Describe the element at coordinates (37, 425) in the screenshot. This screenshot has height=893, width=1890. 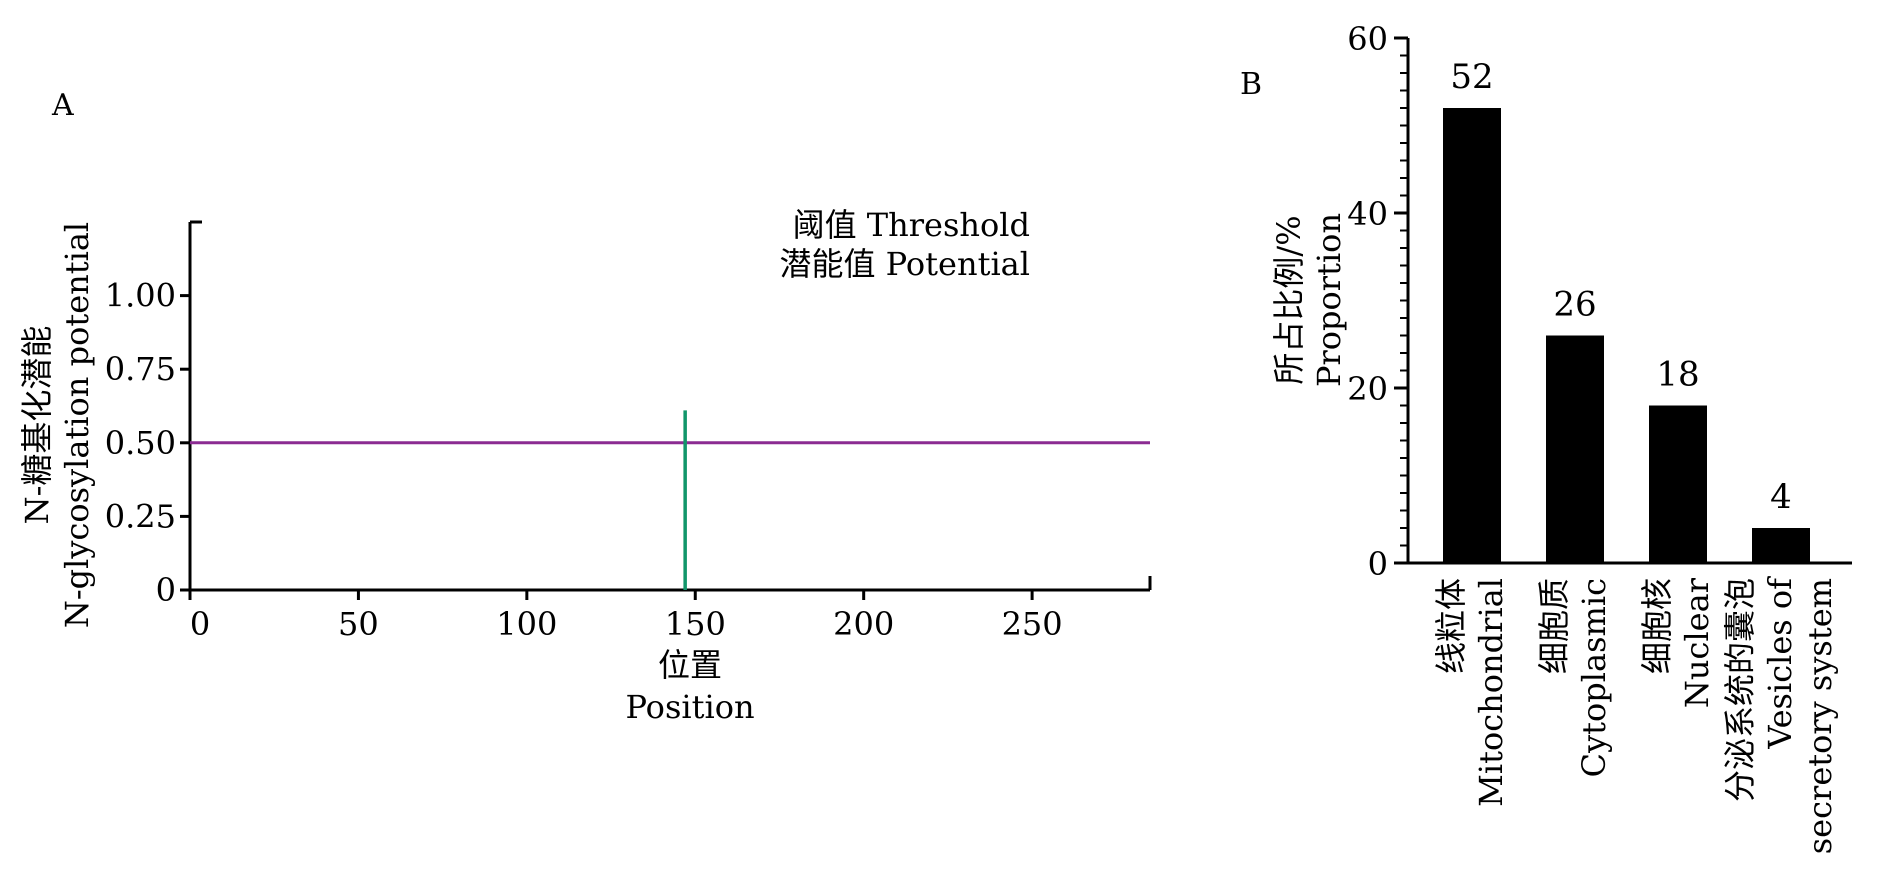
I see `y-axis-label-cn: N-糖基化潜能` at that location.